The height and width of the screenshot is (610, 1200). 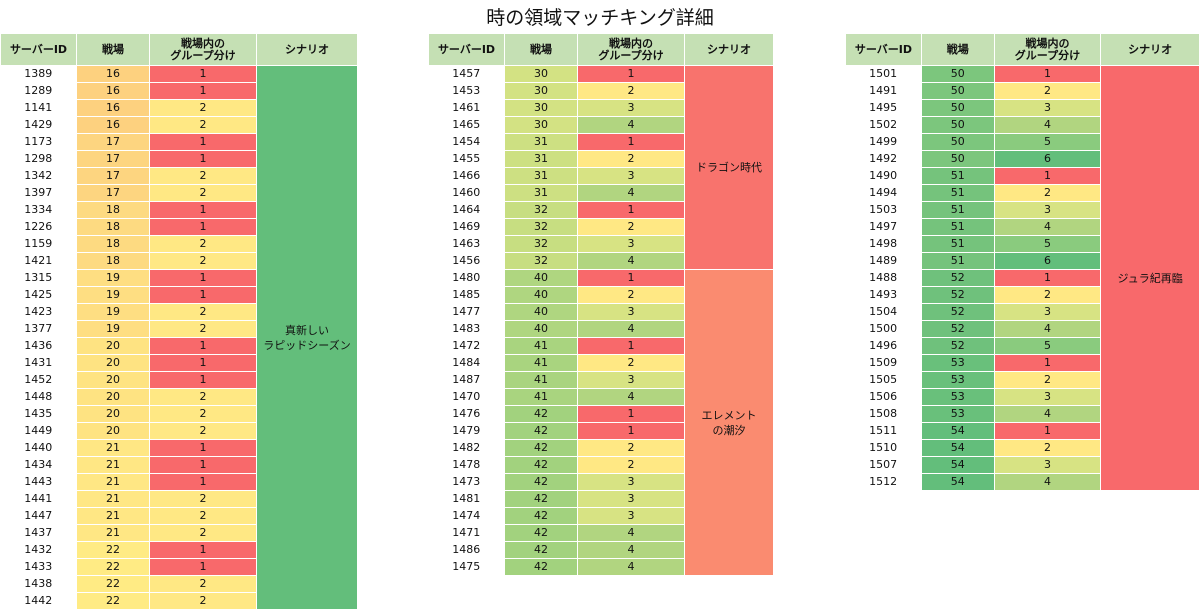 What do you see at coordinates (179, 193) in the screenshot?
I see `table-row: 1397 17 2` at bounding box center [179, 193].